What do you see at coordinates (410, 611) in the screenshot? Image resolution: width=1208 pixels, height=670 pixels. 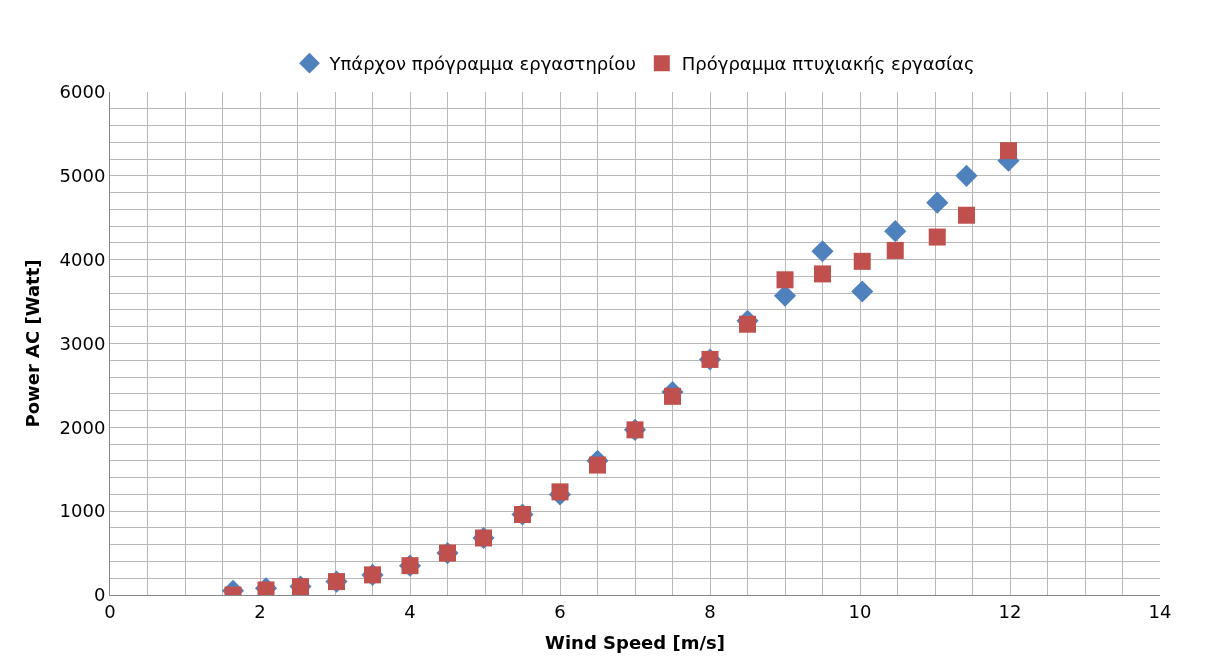 I see `x-tick-label: 4` at bounding box center [410, 611].